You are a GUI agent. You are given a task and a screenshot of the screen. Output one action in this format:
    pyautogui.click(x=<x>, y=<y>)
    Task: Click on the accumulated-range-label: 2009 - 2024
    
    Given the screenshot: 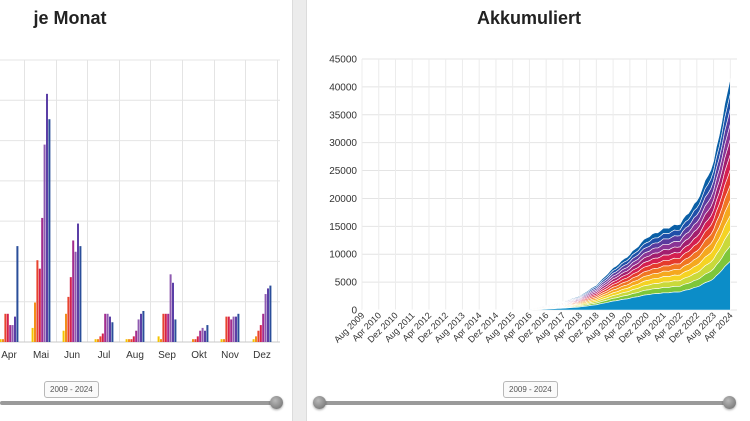 What is the action you would take?
    pyautogui.click(x=530, y=389)
    